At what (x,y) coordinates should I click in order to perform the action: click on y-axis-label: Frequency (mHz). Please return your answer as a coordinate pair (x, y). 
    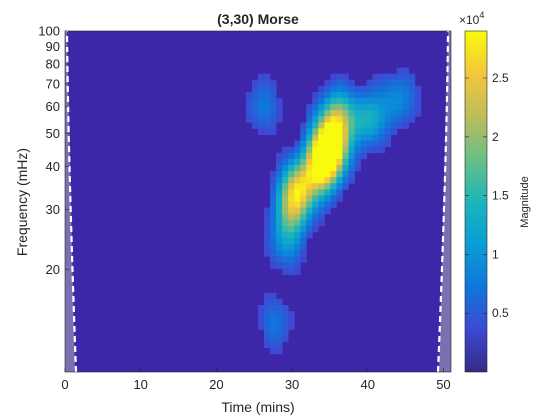
    Looking at the image, I should click on (22, 202).